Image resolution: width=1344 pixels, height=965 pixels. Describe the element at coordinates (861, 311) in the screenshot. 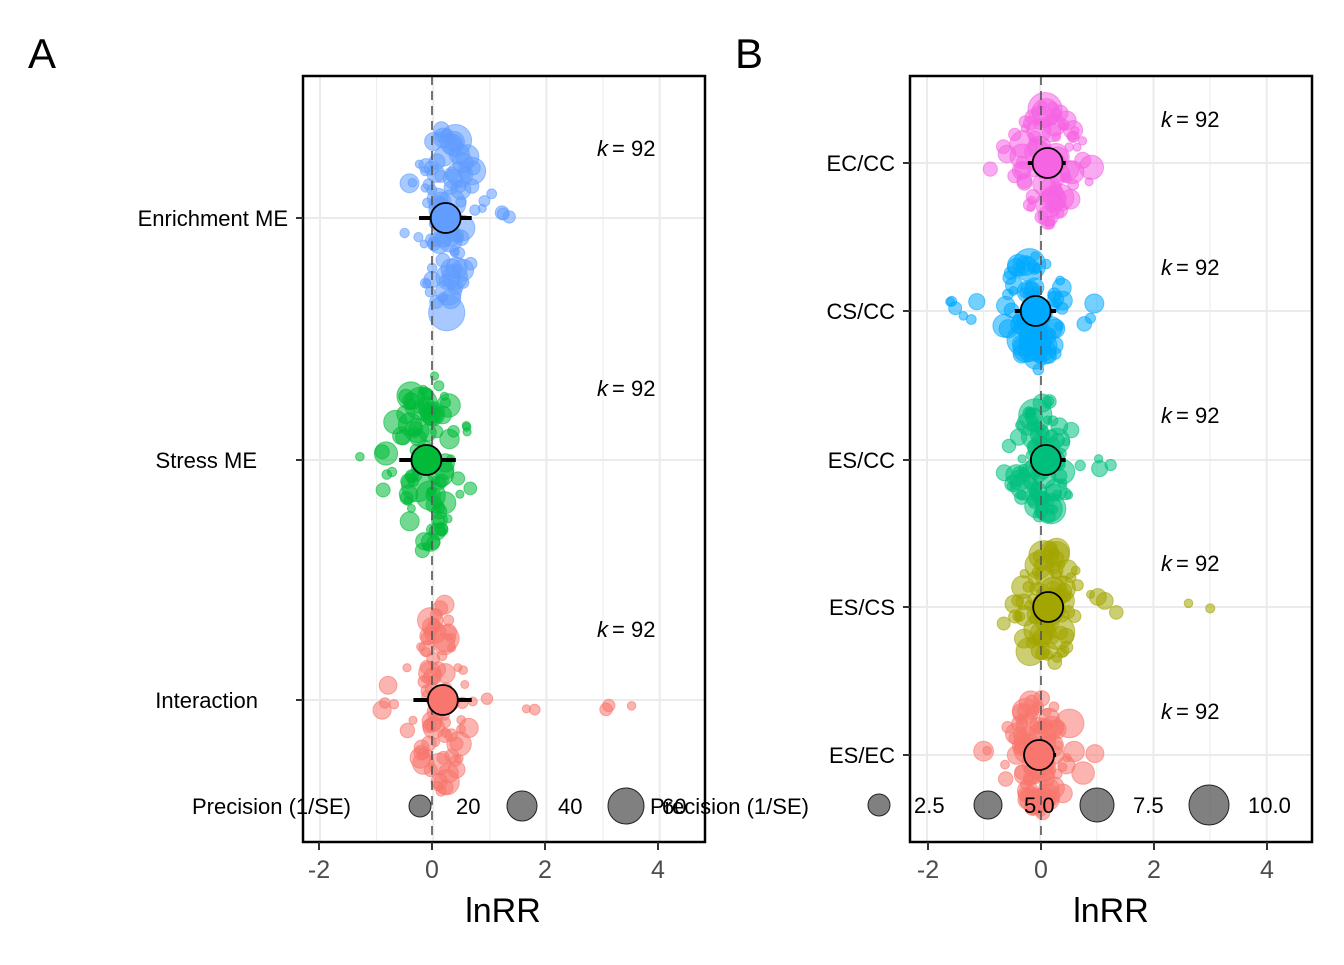

I see `category-label-cs-cc: CS/CC` at that location.